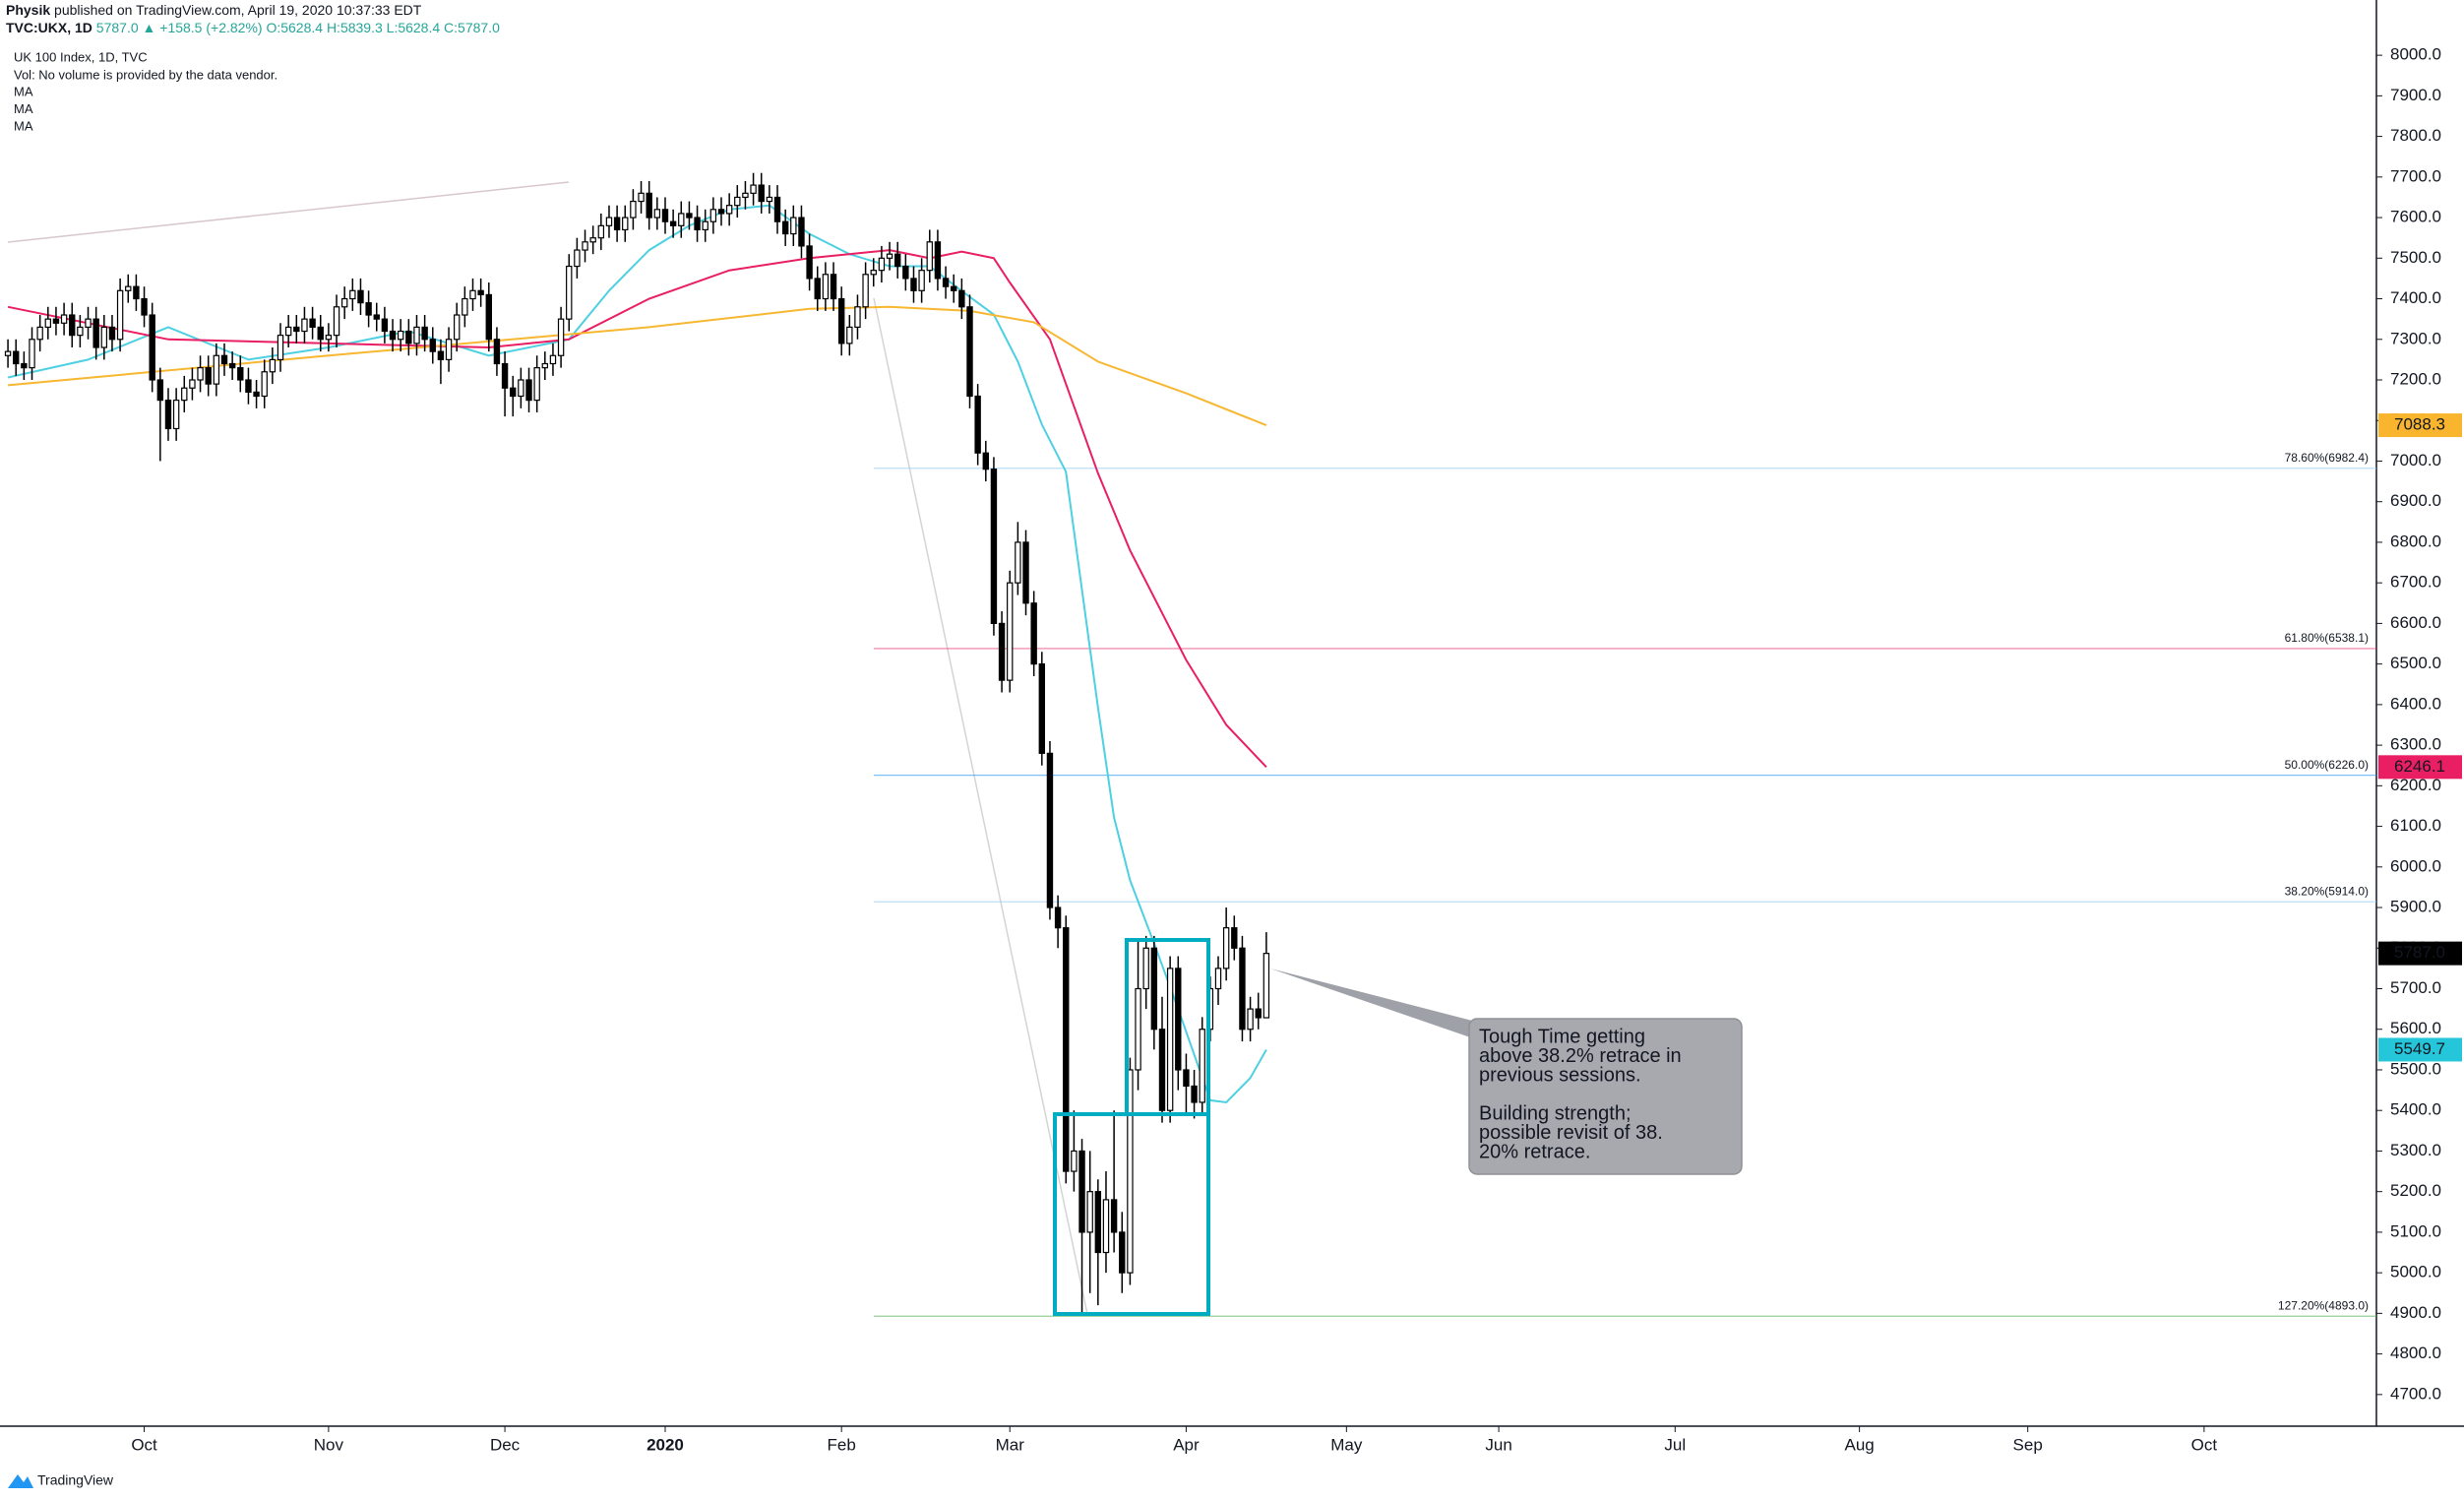 Image resolution: width=2464 pixels, height=1500 pixels. Describe the element at coordinates (2419, 425) in the screenshot. I see `price-tag-label: 7088.3` at that location.